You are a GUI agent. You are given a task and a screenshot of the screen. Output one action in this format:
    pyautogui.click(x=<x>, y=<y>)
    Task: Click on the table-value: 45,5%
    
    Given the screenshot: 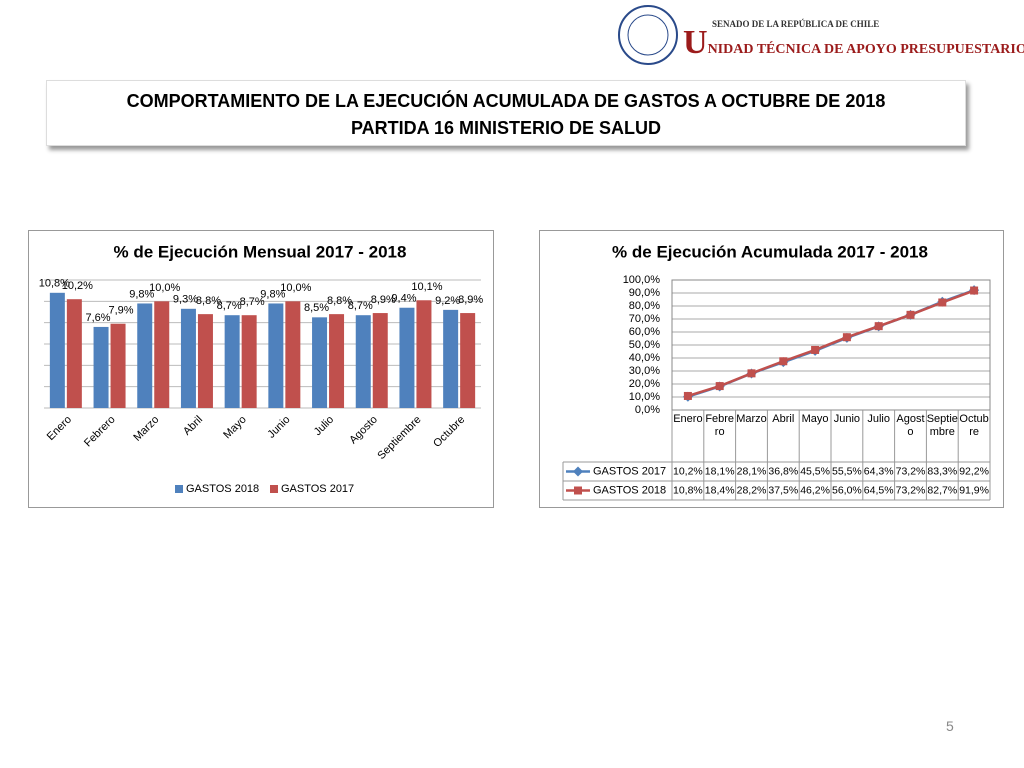 What is the action you would take?
    pyautogui.click(x=815, y=471)
    